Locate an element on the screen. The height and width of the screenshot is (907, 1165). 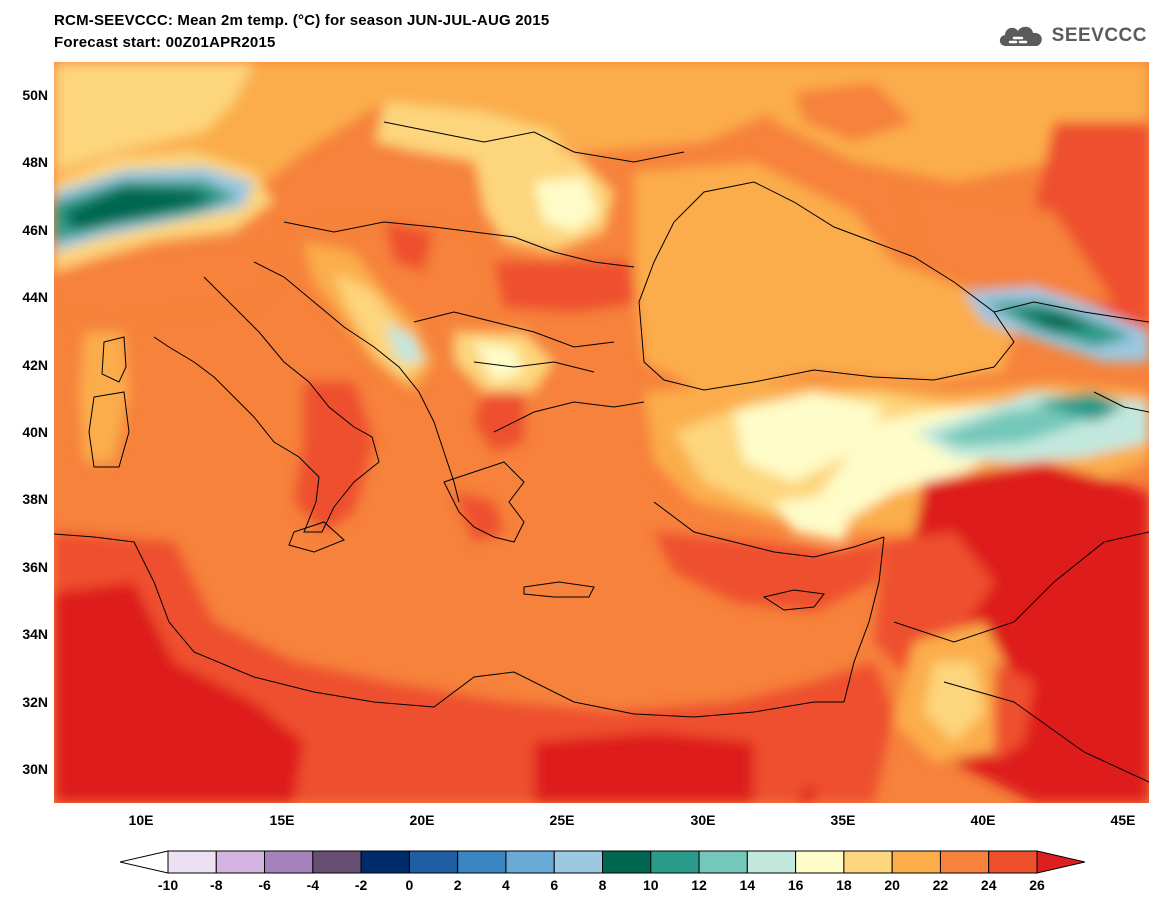
lat-label: 34N is located at coordinates (35, 634).